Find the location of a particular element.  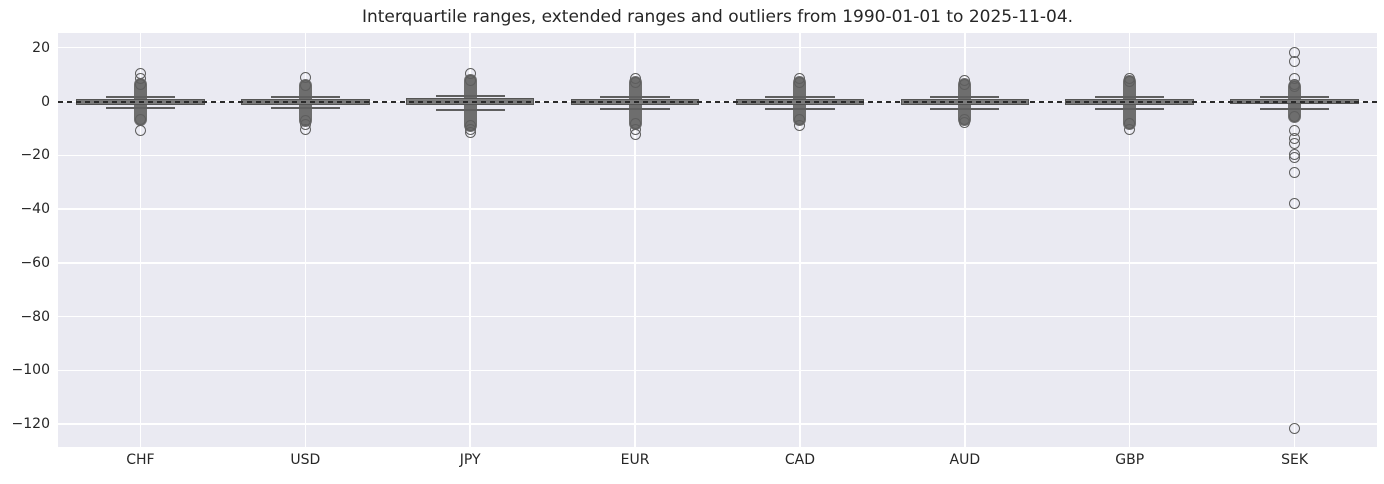

y-axis-tick-label: −20 is located at coordinates (35, 155).